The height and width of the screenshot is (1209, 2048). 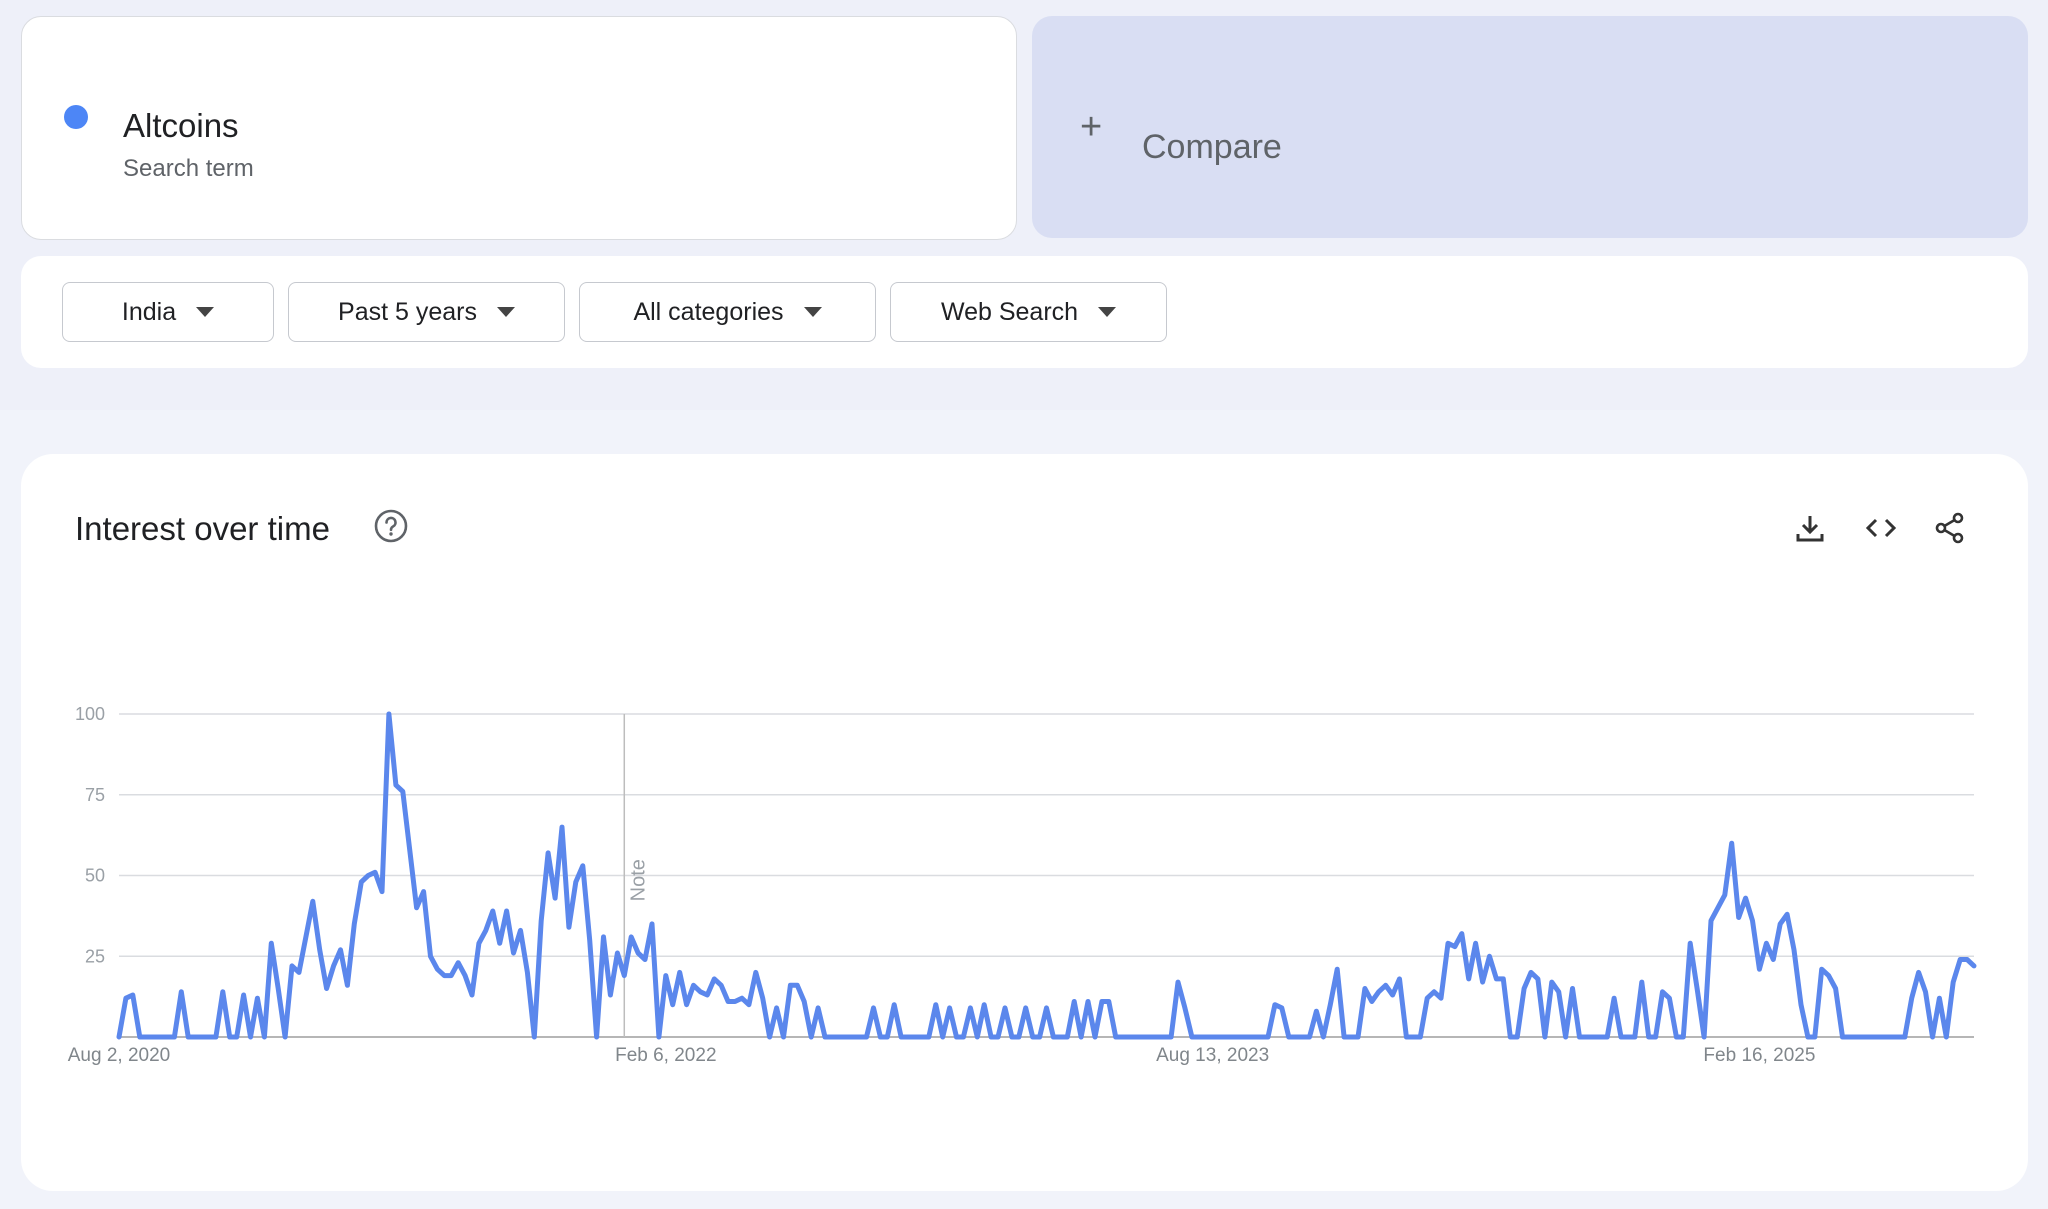 What do you see at coordinates (149, 311) in the screenshot?
I see `region-label: India` at bounding box center [149, 311].